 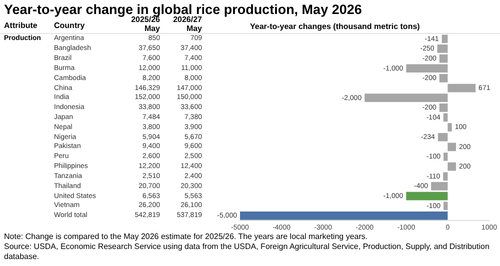 What do you see at coordinates (69, 25) in the screenshot?
I see `y-axis-title: Country` at bounding box center [69, 25].